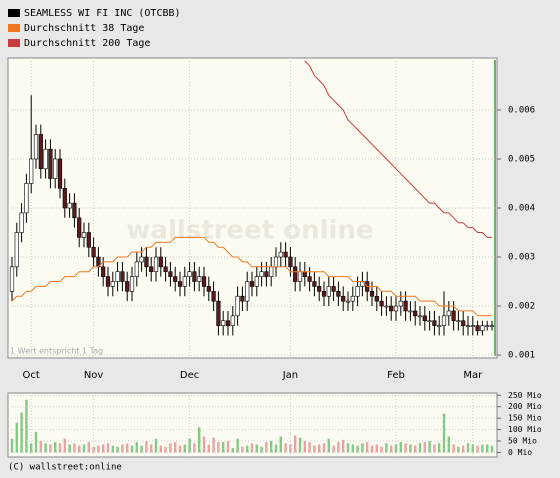  Describe the element at coordinates (525, 406) in the screenshot. I see `y-tick-label: 200 Mio` at that location.